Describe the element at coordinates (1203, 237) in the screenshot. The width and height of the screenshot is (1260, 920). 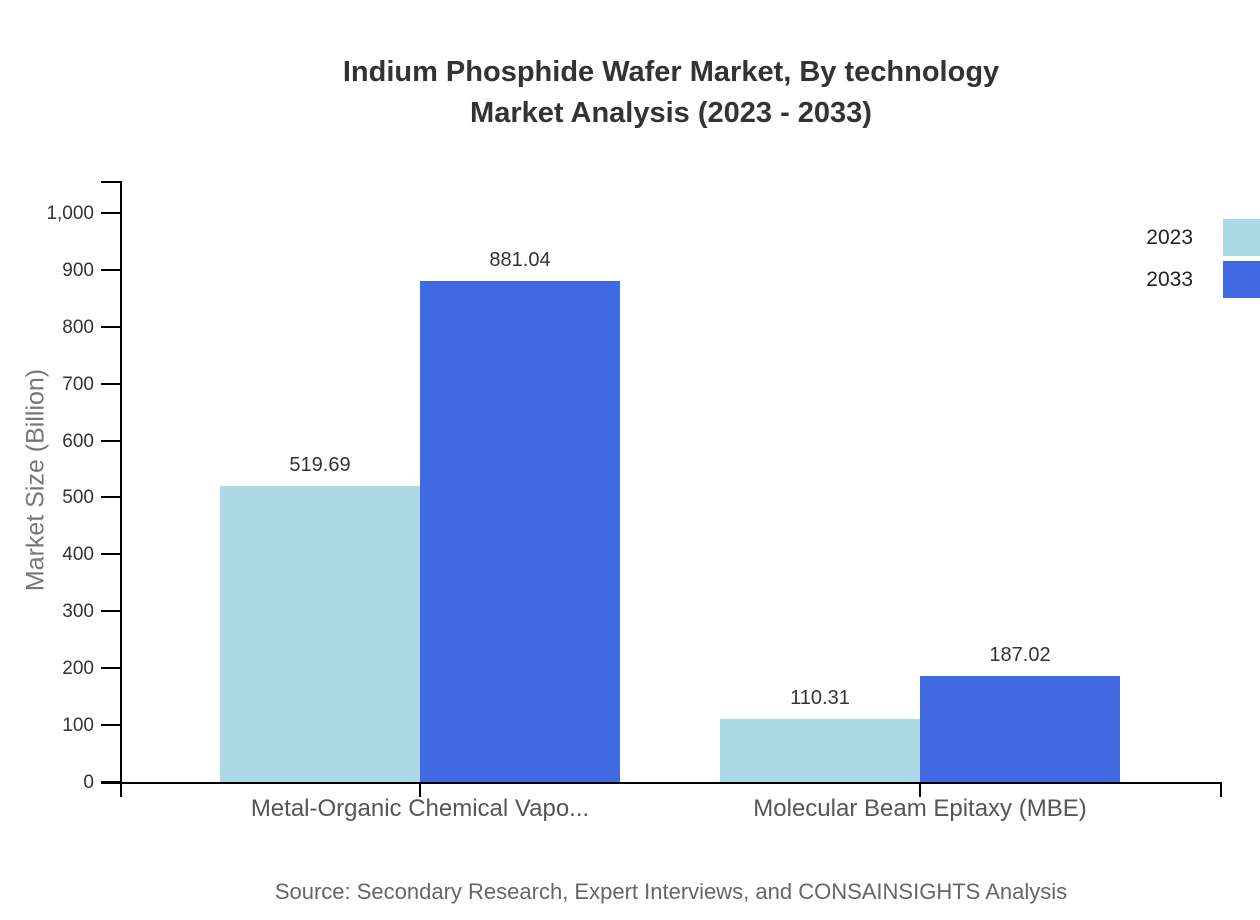
I see `legend-item-2023: 2023` at that location.